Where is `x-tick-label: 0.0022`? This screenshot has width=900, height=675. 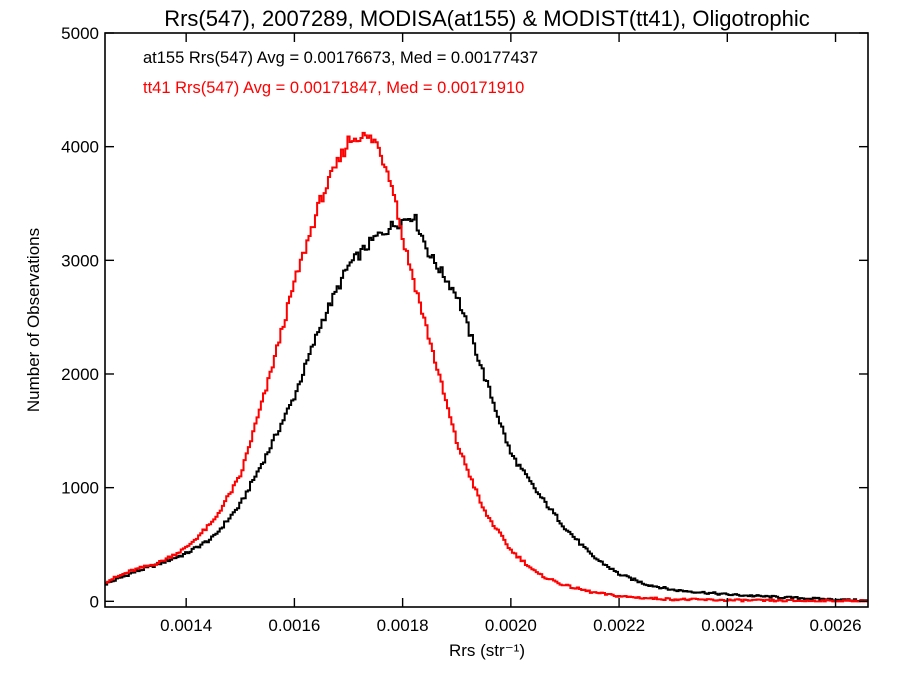 x-tick-label: 0.0022 is located at coordinates (619, 625).